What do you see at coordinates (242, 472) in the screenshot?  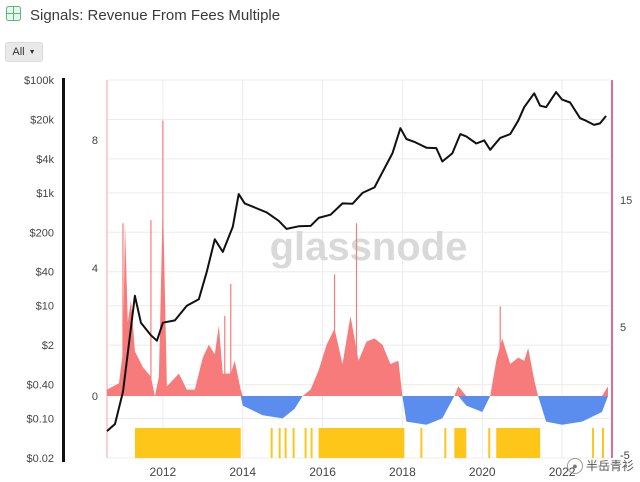 I see `x-tick-label: 2014` at bounding box center [242, 472].